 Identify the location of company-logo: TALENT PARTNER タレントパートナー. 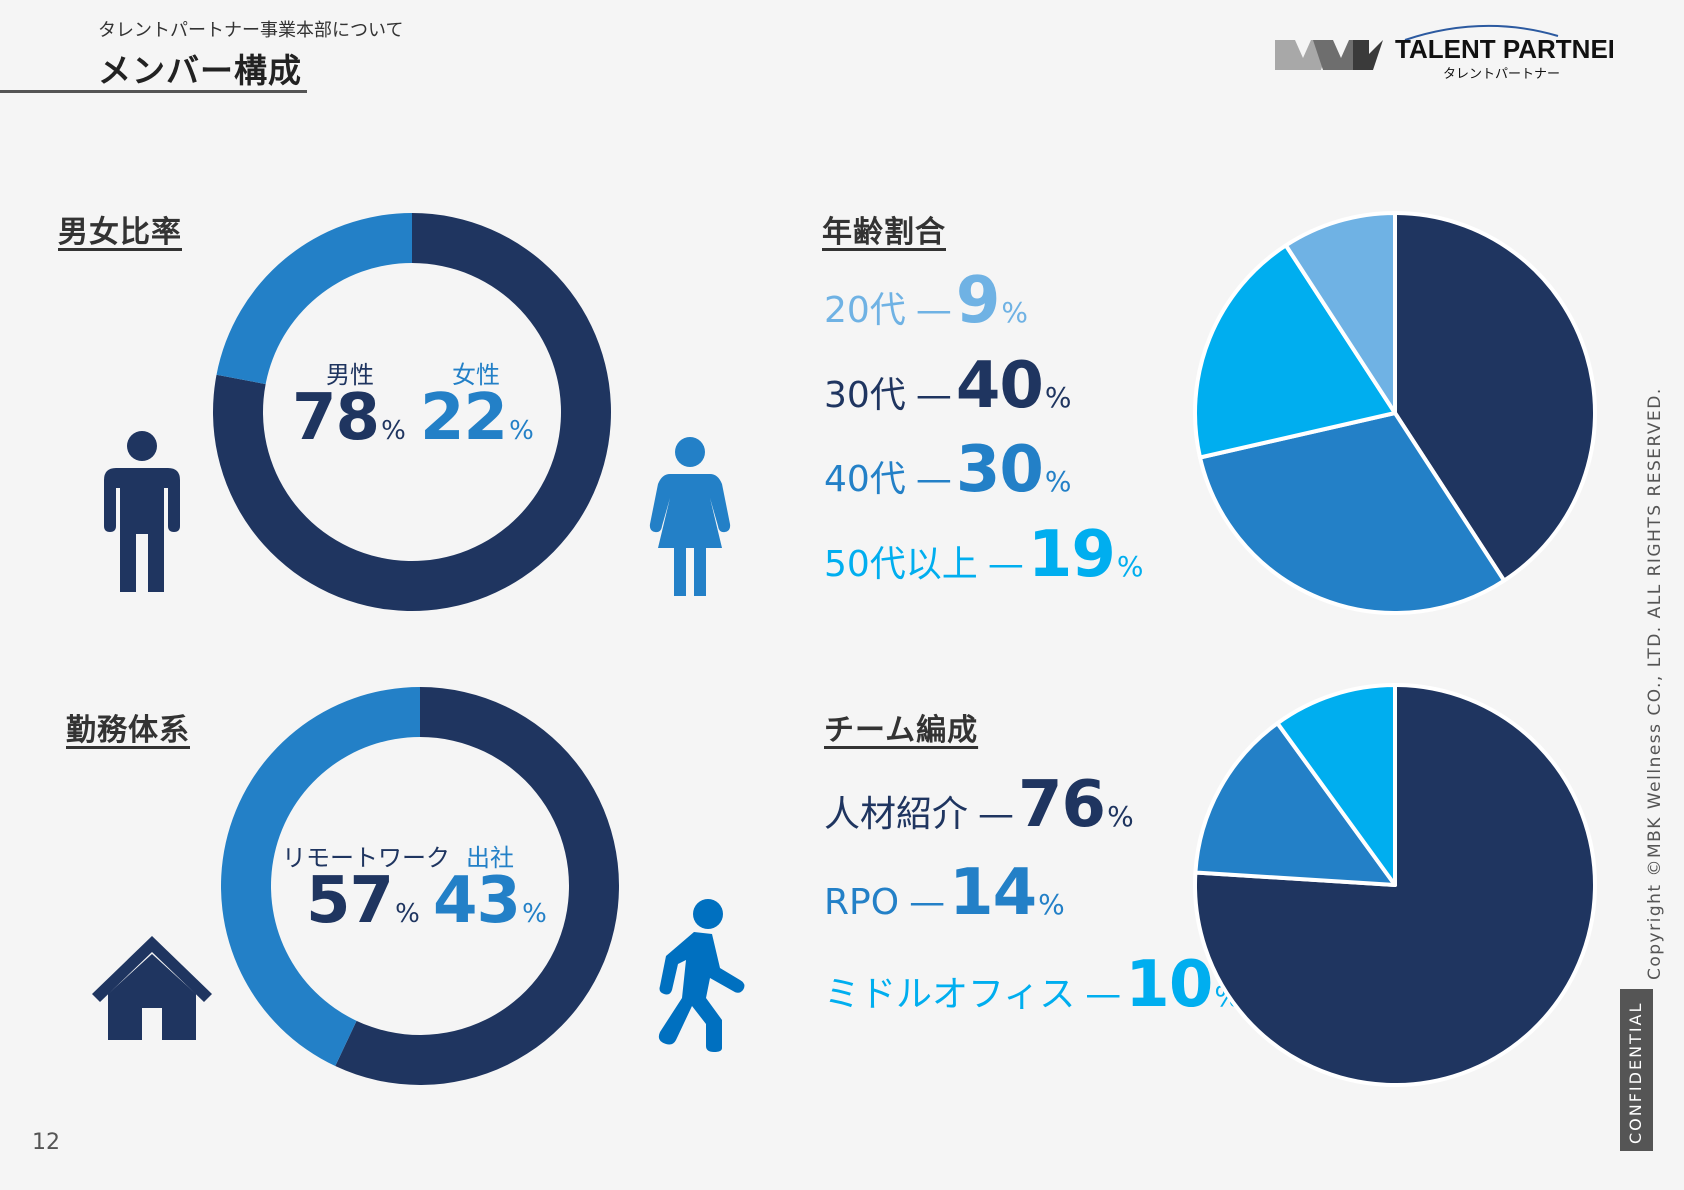
(1450, 52).